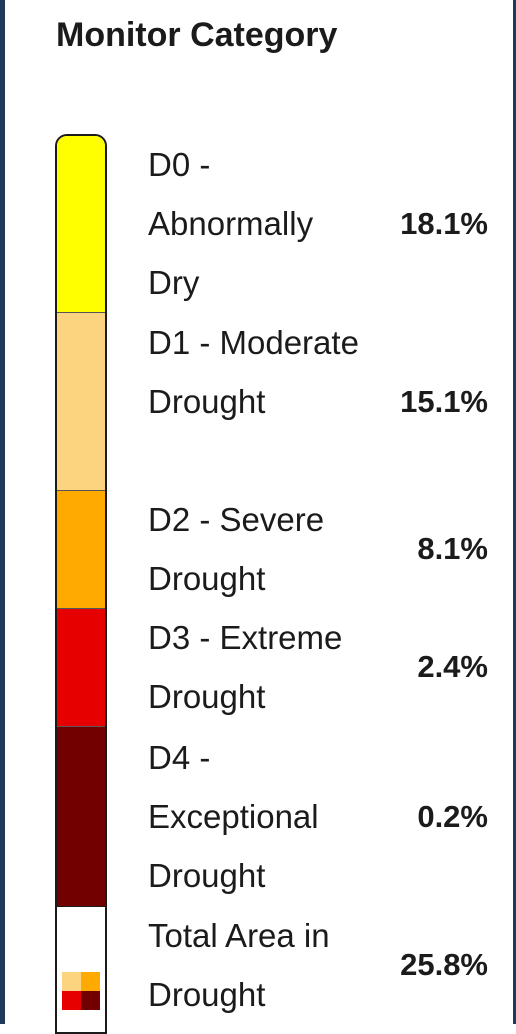 Image resolution: width=516 pixels, height=1034 pixels. Describe the element at coordinates (236, 549) in the screenshot. I see `legend-label: D2 - Severe Drought` at that location.